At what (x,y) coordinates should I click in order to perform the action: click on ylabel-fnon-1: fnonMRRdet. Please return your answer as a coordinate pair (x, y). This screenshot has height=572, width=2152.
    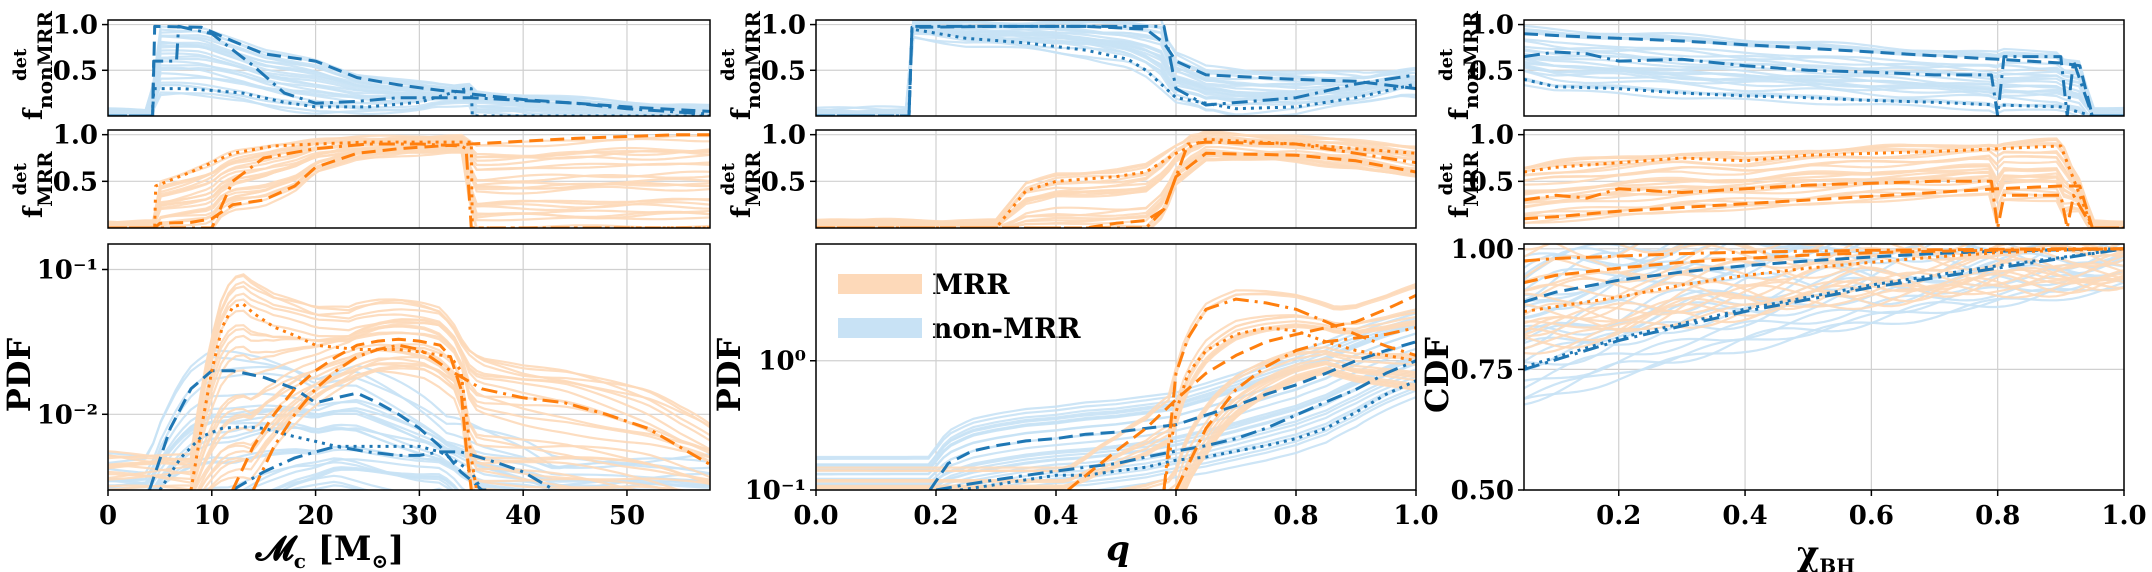
    Looking at the image, I should click on (33, 65).